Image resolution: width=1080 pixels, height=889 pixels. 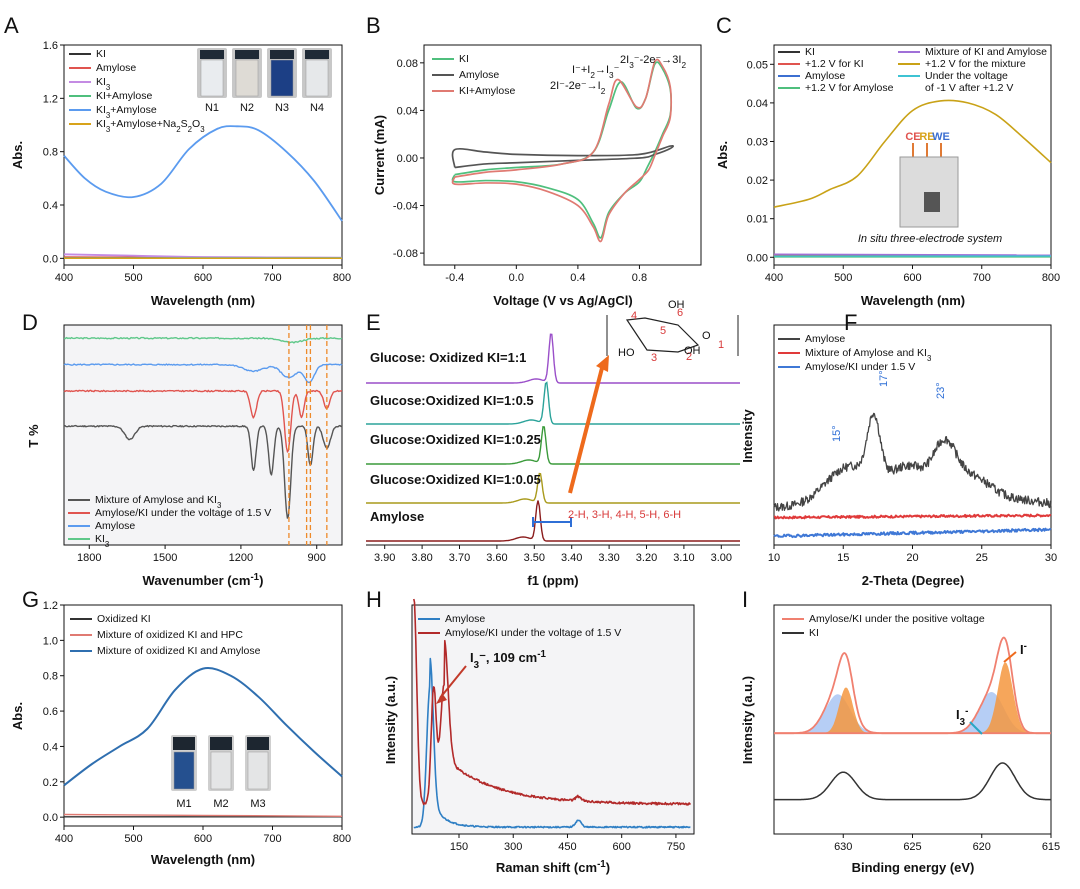 What do you see at coordinates (586, 430) in the screenshot?
I see `shift-arrow` at bounding box center [586, 430].